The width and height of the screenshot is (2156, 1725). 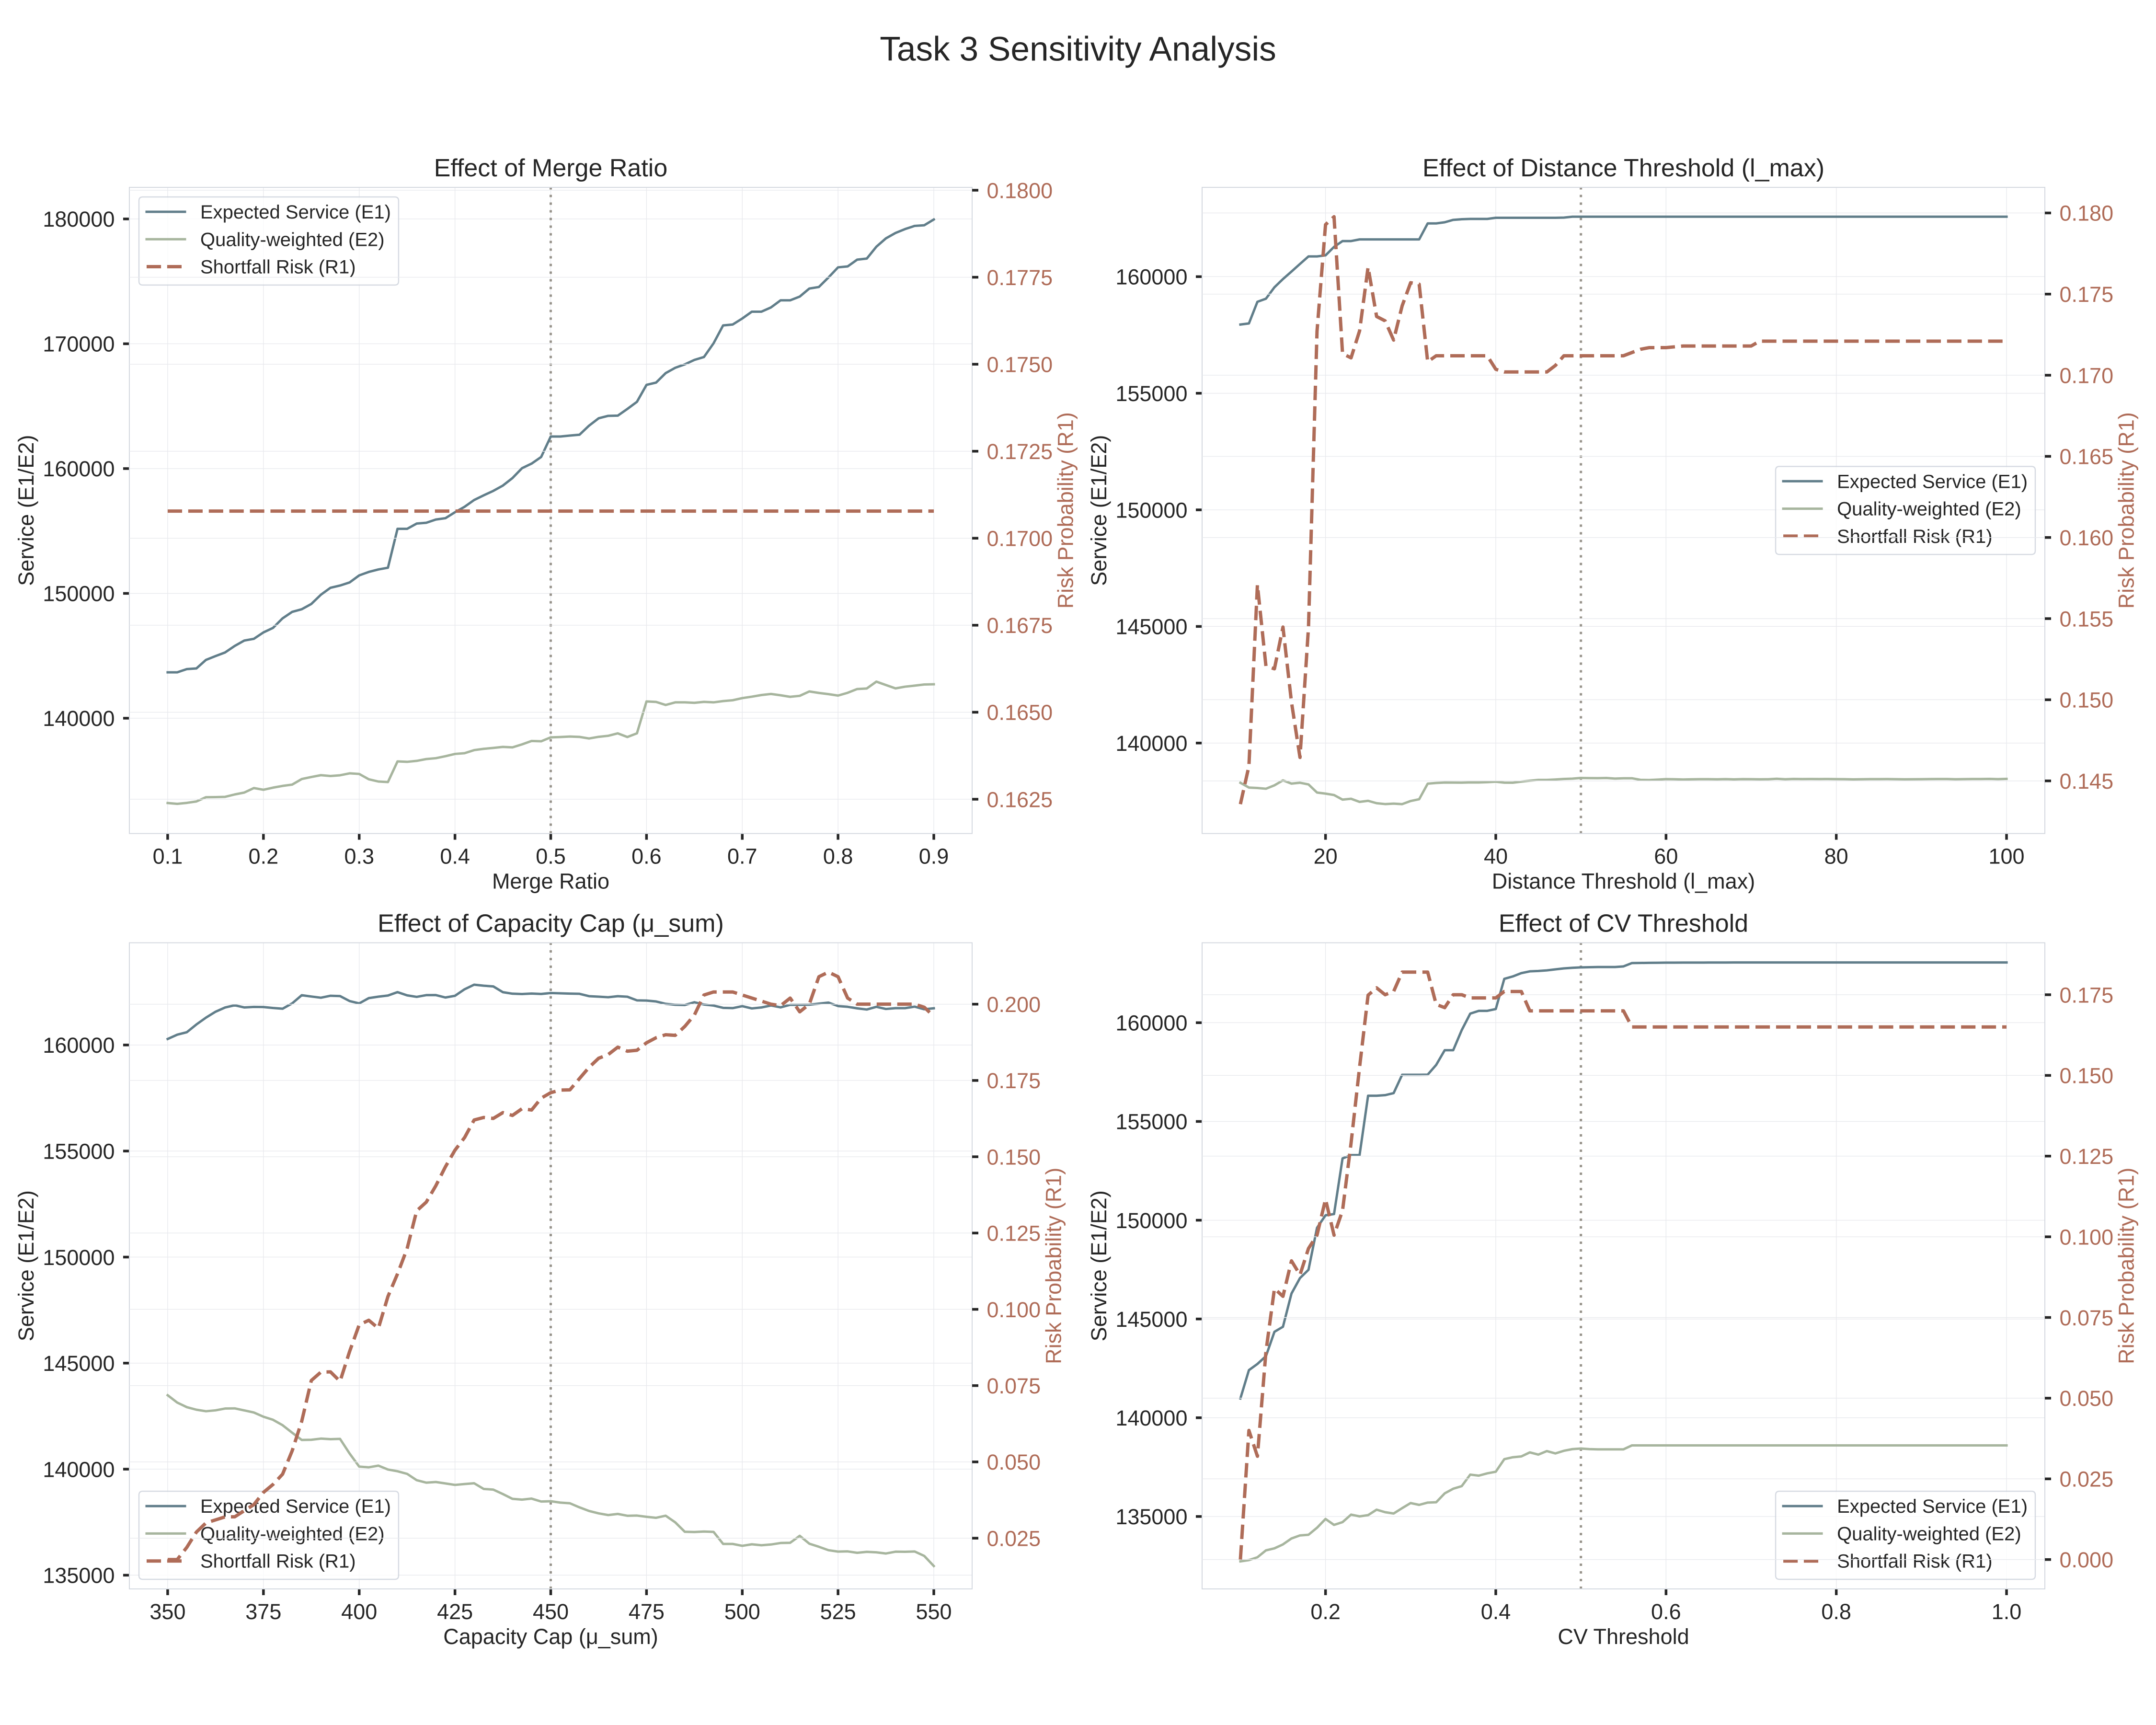 I want to click on svg-text: 450, so click(x=551, y=1611).